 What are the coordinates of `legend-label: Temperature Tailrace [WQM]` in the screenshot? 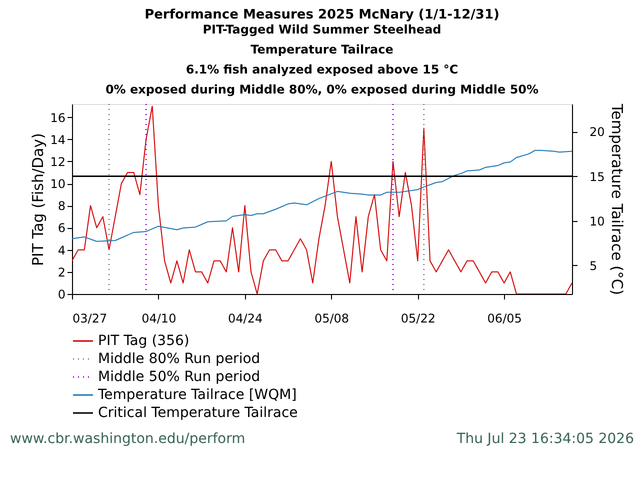 It's located at (197, 395).